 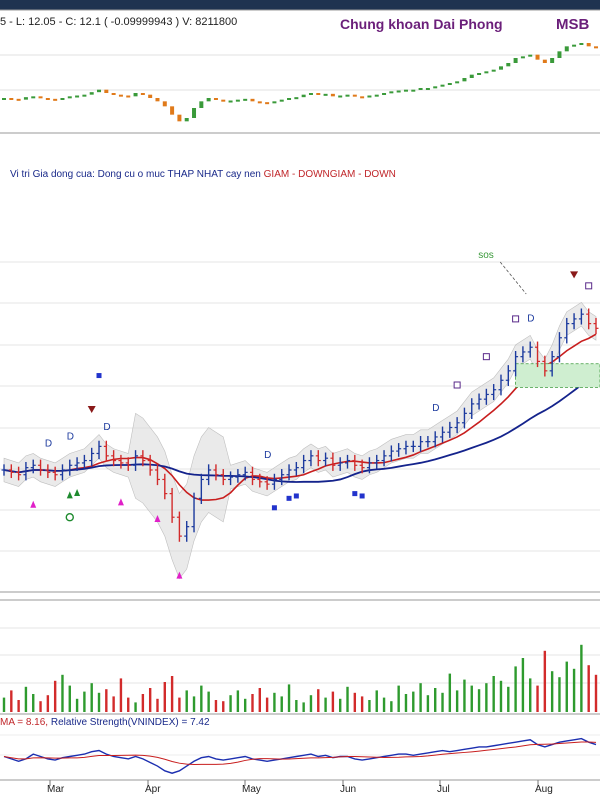 What do you see at coordinates (573, 24) in the screenshot?
I see `ticker-symbol: MSB` at bounding box center [573, 24].